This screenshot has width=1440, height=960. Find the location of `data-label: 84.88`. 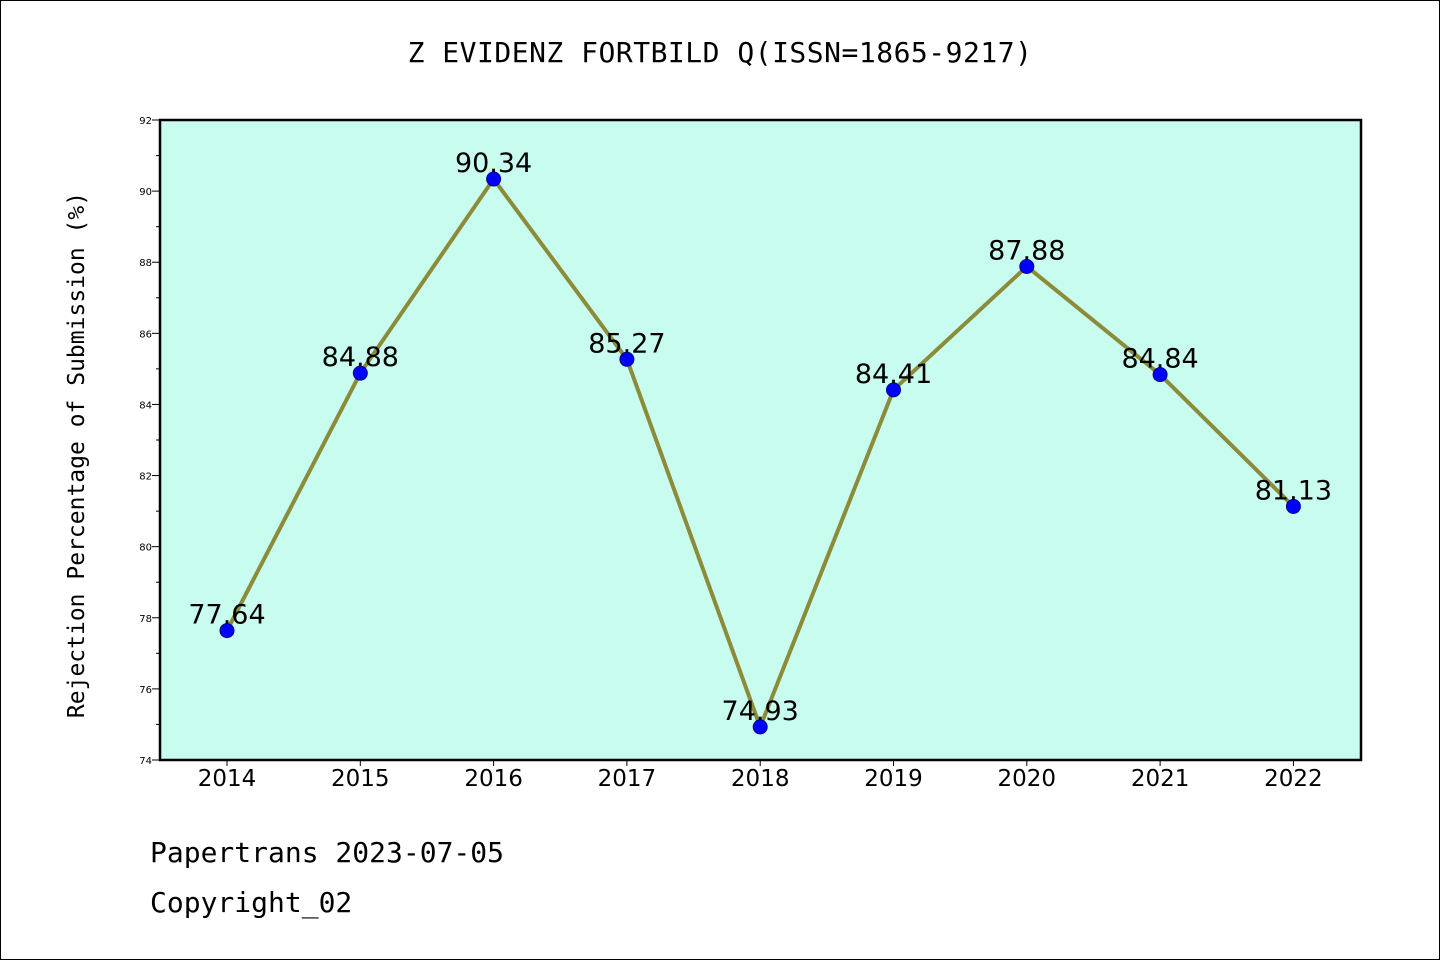

data-label: 84.88 is located at coordinates (360, 357).